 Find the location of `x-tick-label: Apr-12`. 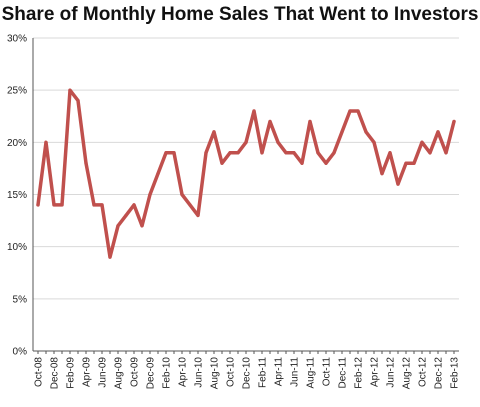

x-tick-label: Apr-12 is located at coordinates (375, 372).